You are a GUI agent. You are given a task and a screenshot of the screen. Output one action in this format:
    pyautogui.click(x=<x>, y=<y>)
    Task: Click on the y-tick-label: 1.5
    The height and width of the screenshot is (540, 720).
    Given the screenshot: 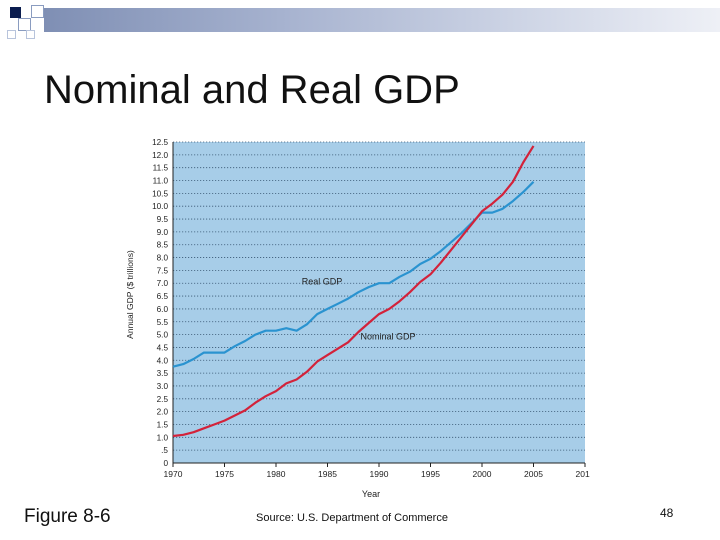 What is the action you would take?
    pyautogui.click(x=163, y=424)
    